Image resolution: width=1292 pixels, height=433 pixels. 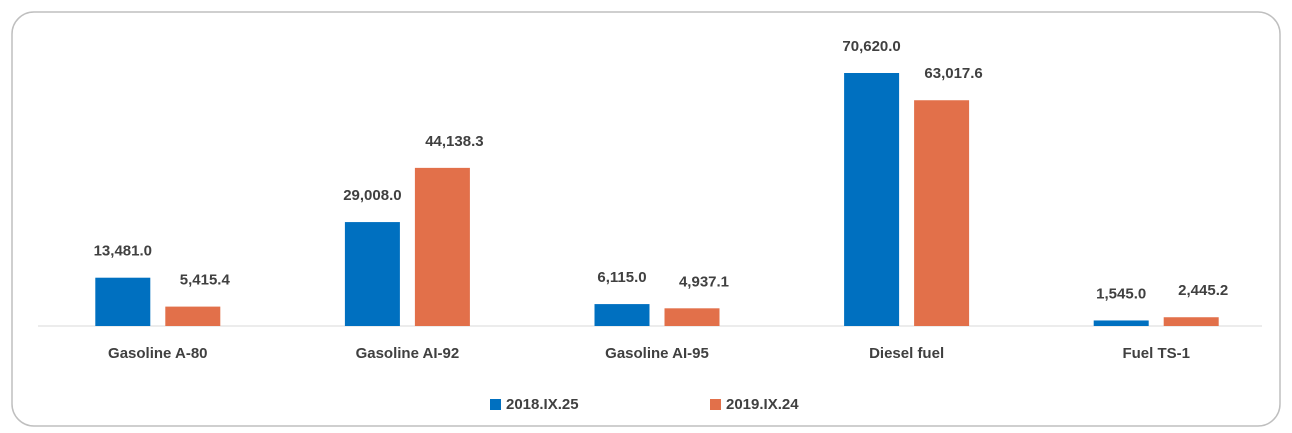 What do you see at coordinates (454, 141) in the screenshot?
I see `data-label: 44,138.3` at bounding box center [454, 141].